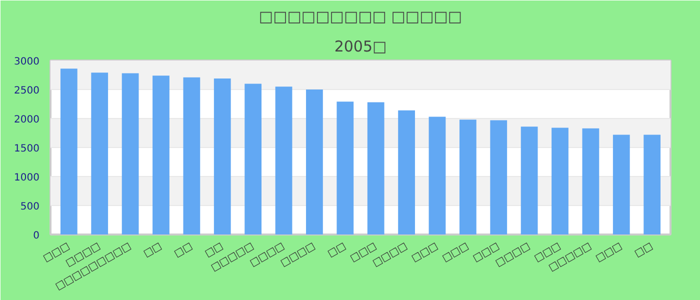  What do you see at coordinates (27, 178) in the screenshot?
I see `y-tick-label: 1000` at bounding box center [27, 178].